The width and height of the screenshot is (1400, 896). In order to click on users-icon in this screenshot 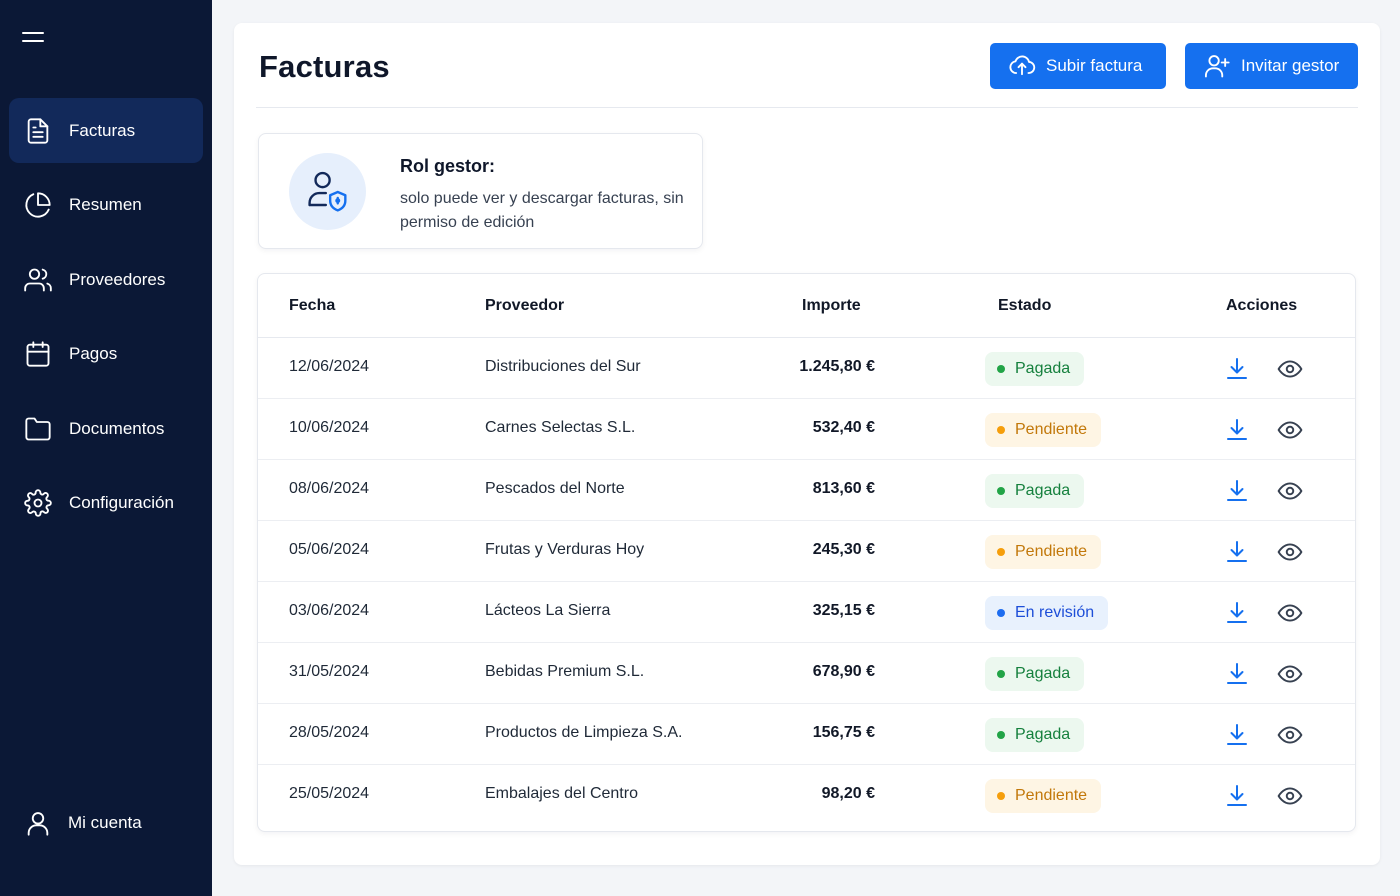, I will do `click(38, 280)`.